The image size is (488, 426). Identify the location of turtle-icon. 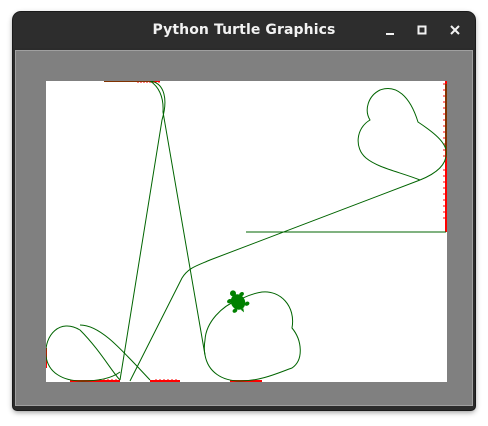
(238, 301).